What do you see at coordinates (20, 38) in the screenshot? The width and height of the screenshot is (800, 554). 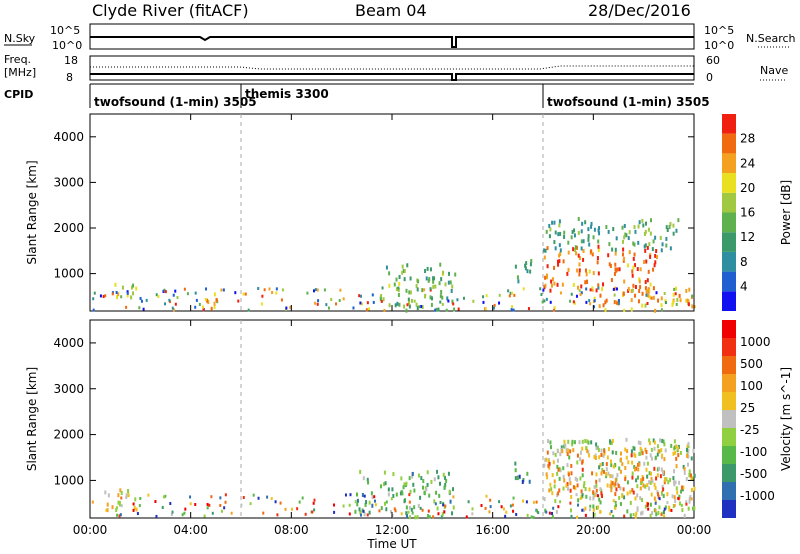 I see `nsky-label: N.Sky` at bounding box center [20, 38].